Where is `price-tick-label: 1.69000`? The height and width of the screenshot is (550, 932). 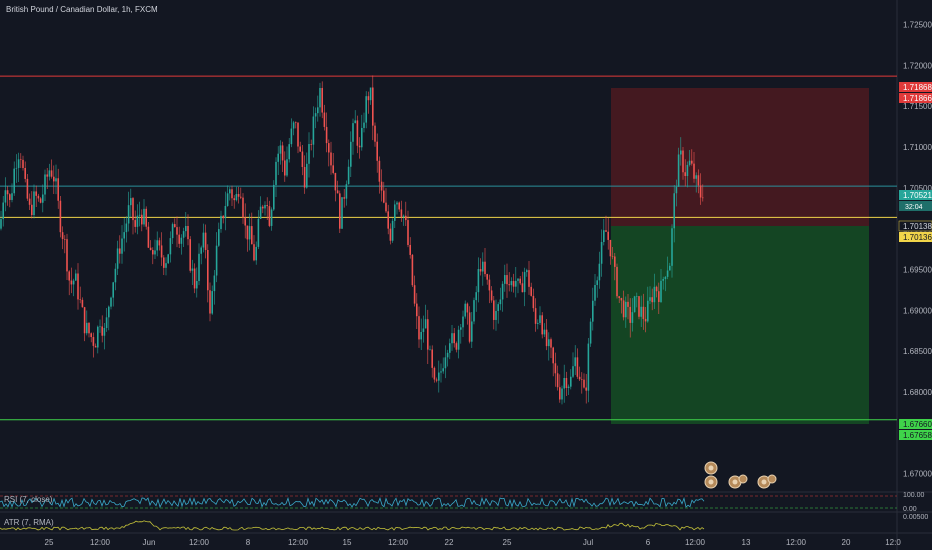 price-tick-label: 1.69000 is located at coordinates (917, 310).